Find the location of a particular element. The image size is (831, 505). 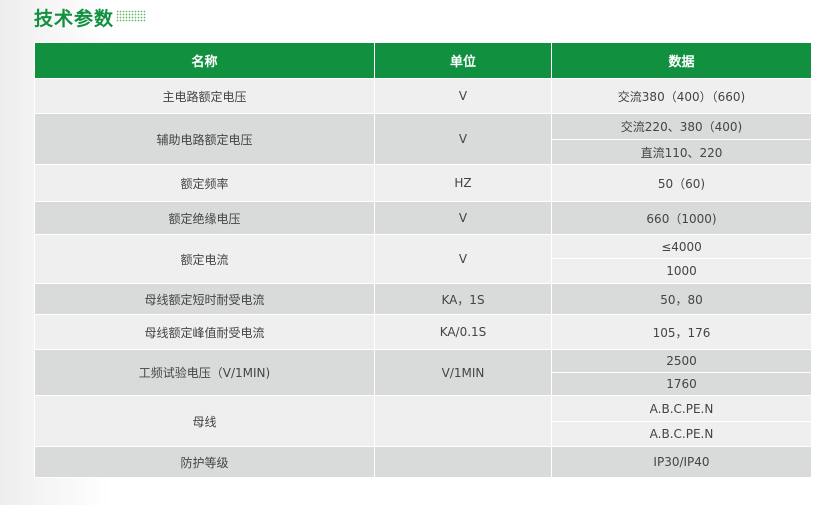

cell-unit: HZ is located at coordinates (463, 183).